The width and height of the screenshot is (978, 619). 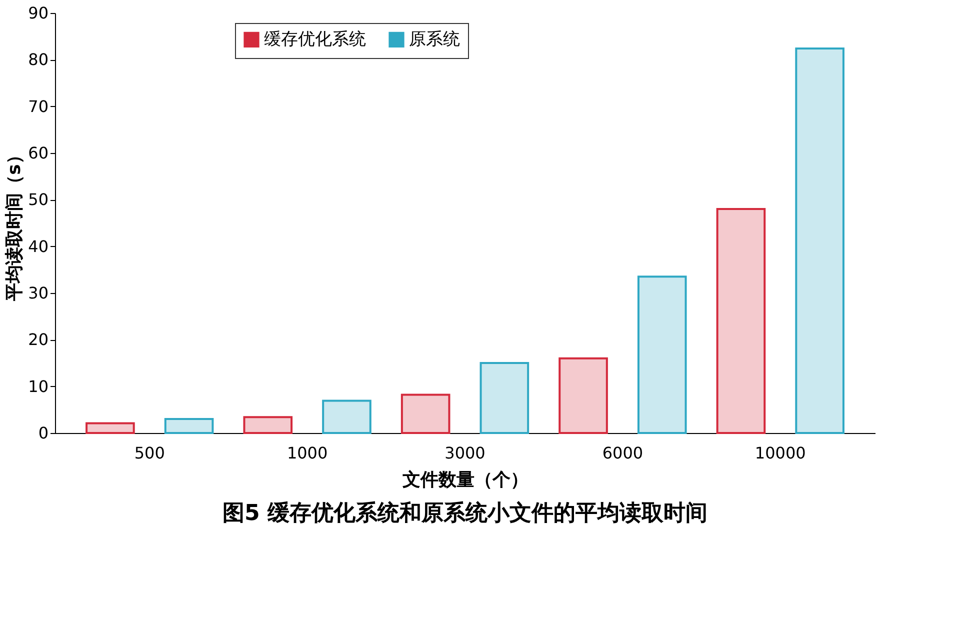 I want to click on y-tick-label: 20, so click(x=38, y=340).